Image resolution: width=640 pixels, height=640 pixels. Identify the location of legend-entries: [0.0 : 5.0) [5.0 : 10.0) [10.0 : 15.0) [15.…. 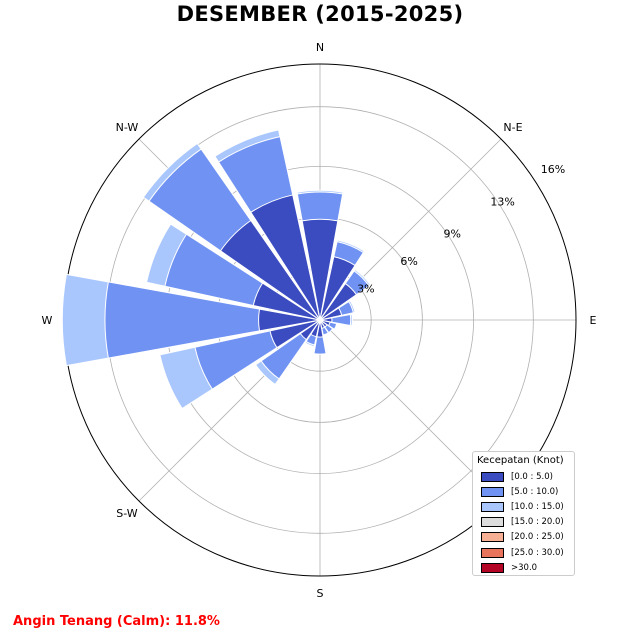
(523, 522).